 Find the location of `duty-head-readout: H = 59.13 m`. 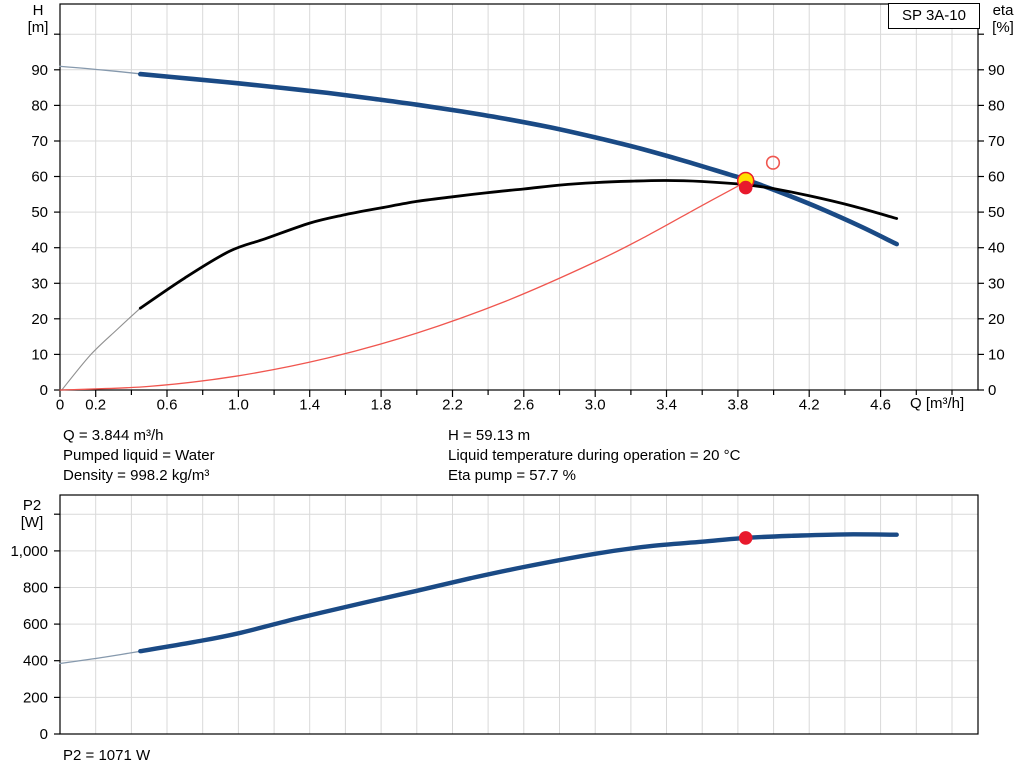

duty-head-readout: H = 59.13 m is located at coordinates (489, 435).